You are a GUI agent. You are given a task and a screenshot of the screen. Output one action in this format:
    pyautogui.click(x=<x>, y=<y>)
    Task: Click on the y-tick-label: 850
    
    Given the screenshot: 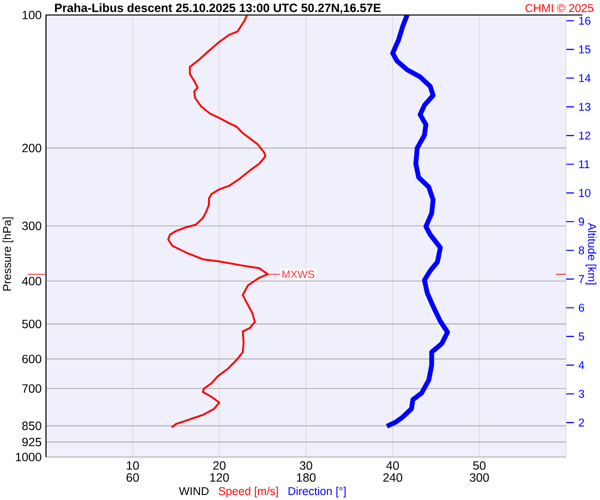 What is the action you would take?
    pyautogui.click(x=32, y=426)
    